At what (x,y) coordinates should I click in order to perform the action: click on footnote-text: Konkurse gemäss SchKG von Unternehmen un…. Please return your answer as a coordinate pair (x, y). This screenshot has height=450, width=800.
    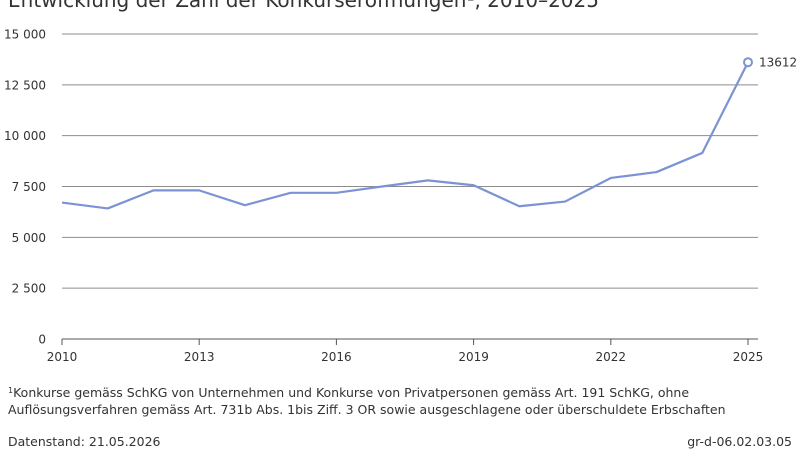
    Looking at the image, I should click on (367, 401).